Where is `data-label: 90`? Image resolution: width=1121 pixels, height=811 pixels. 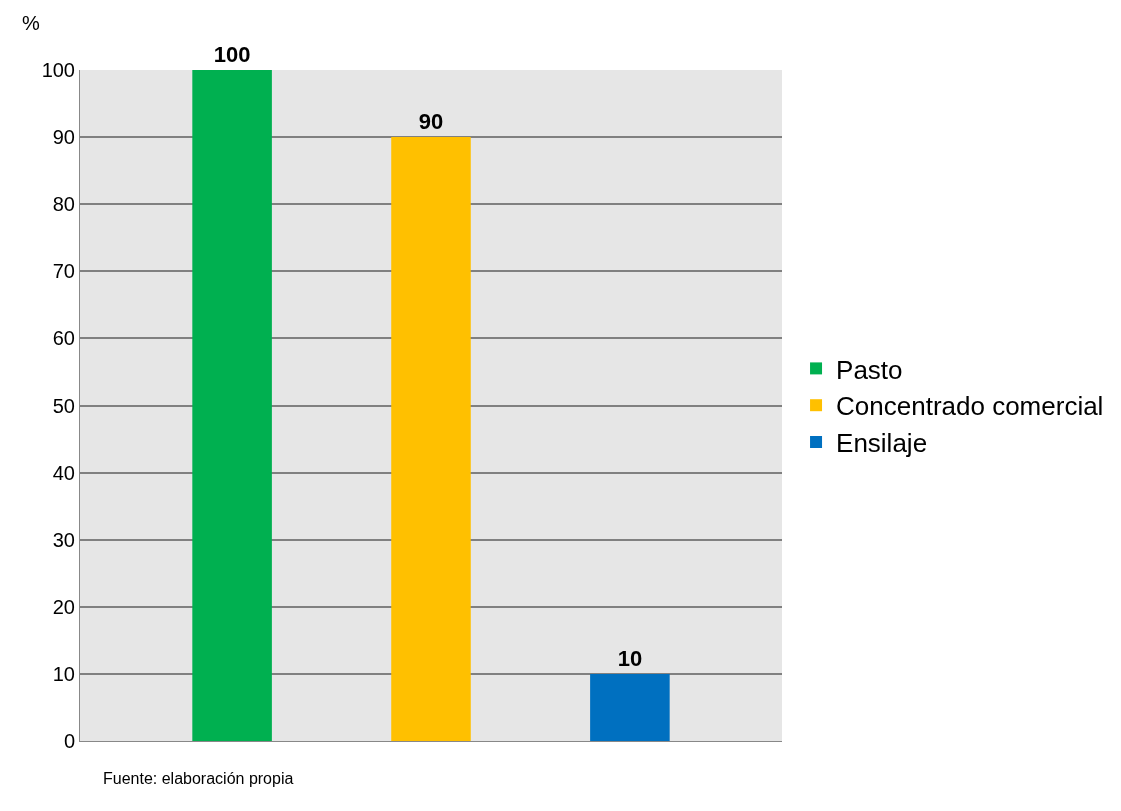
data-label: 90 is located at coordinates (431, 122).